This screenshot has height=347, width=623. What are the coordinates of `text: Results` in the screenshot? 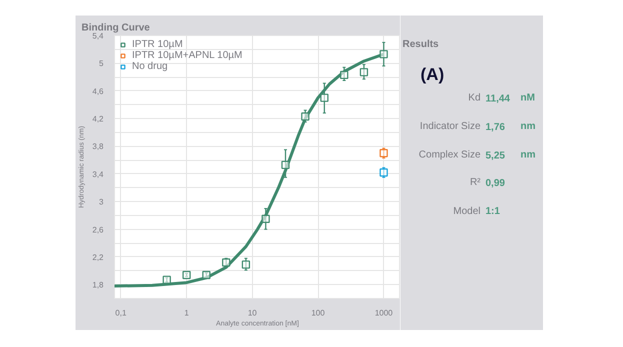 It's located at (421, 44).